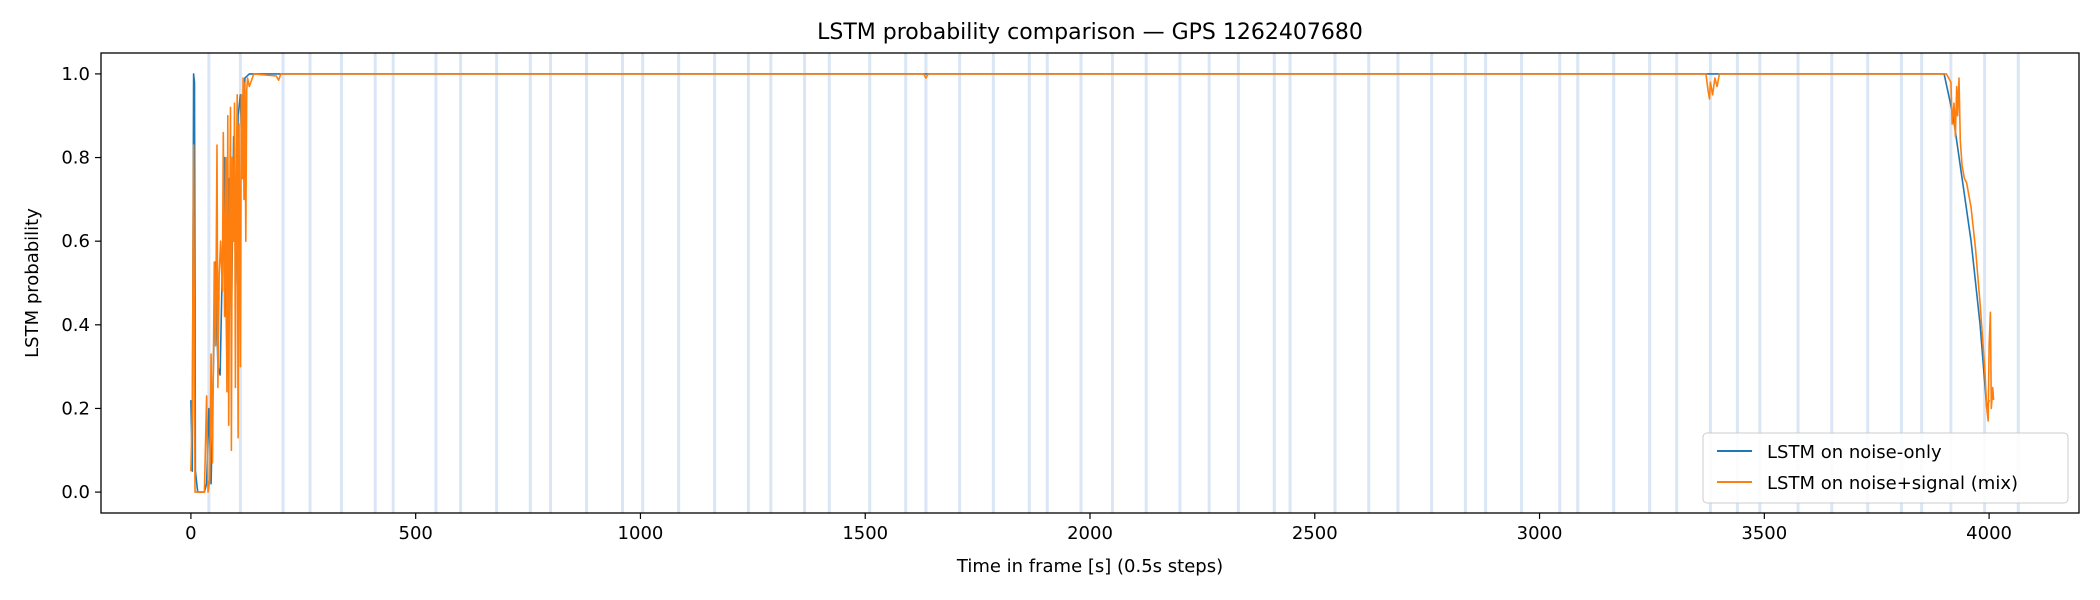 This screenshot has height=600, width=2100. Describe the element at coordinates (75, 158) in the screenshot. I see `y-tick-label-4: 0.8` at that location.